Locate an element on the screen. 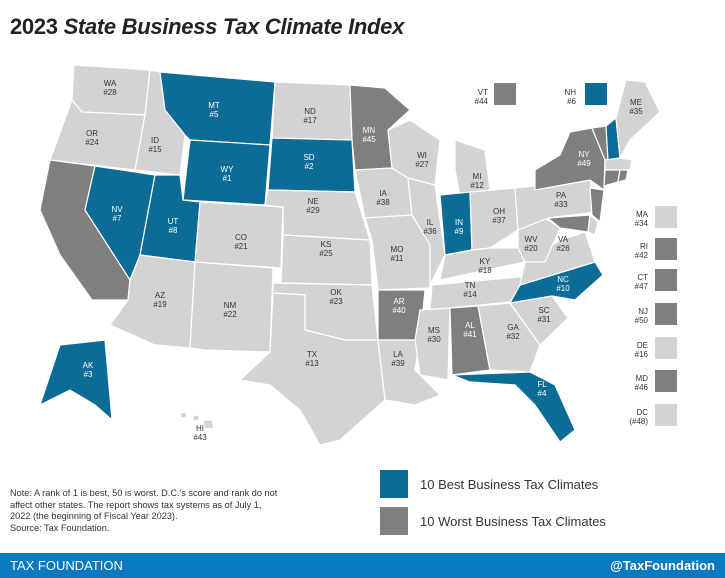 The image size is (725, 578). svg-text:OR#24: OR #24 is located at coordinates (92, 138).